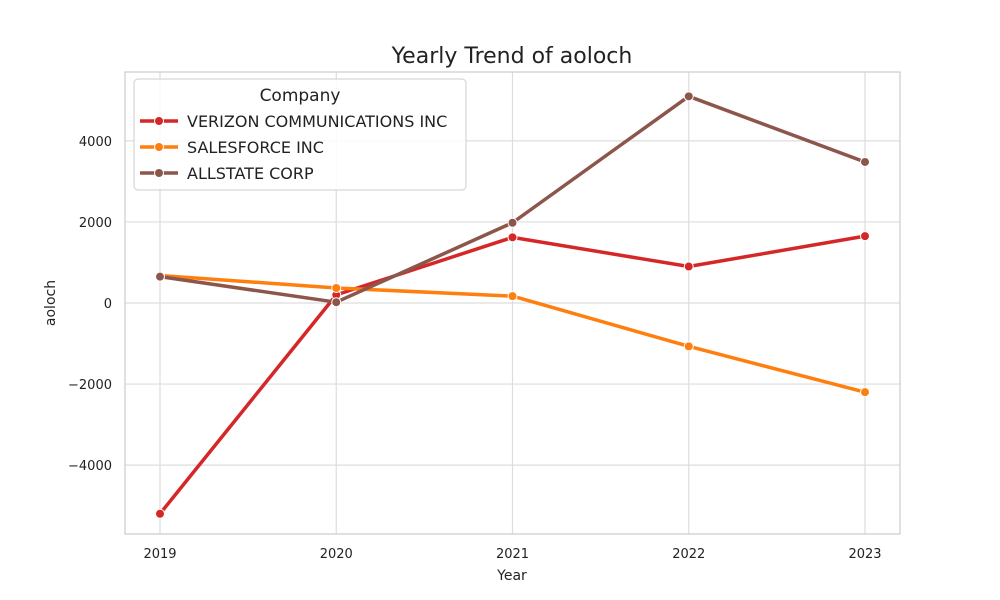  Describe the element at coordinates (255, 147) in the screenshot. I see `legend-entry-label: SALESFORCE INC` at that location.